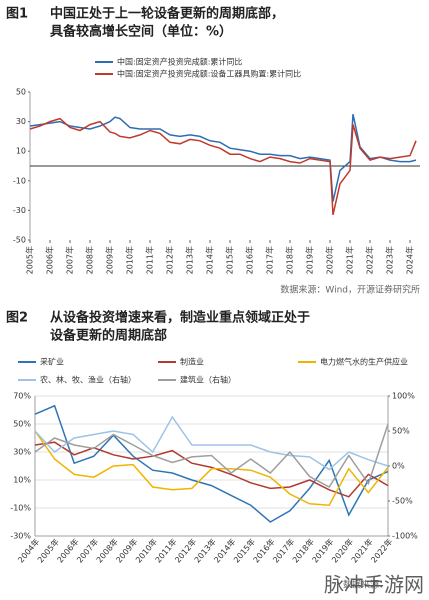 The height and width of the screenshot is (600, 429). Describe the element at coordinates (170, 260) in the screenshot. I see `x-tick-label: 2012年` at that location.